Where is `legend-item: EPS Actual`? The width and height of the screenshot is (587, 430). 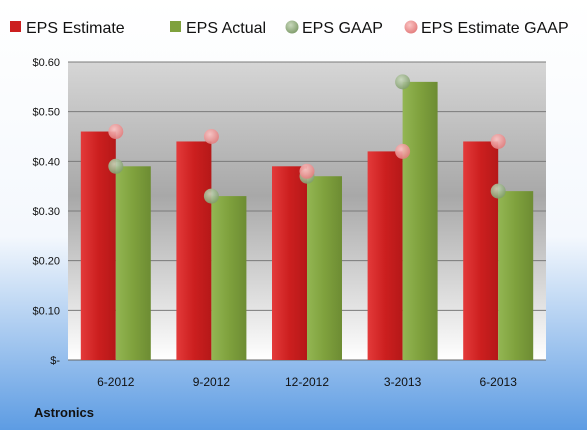
legend-item: EPS Actual is located at coordinates (218, 28).